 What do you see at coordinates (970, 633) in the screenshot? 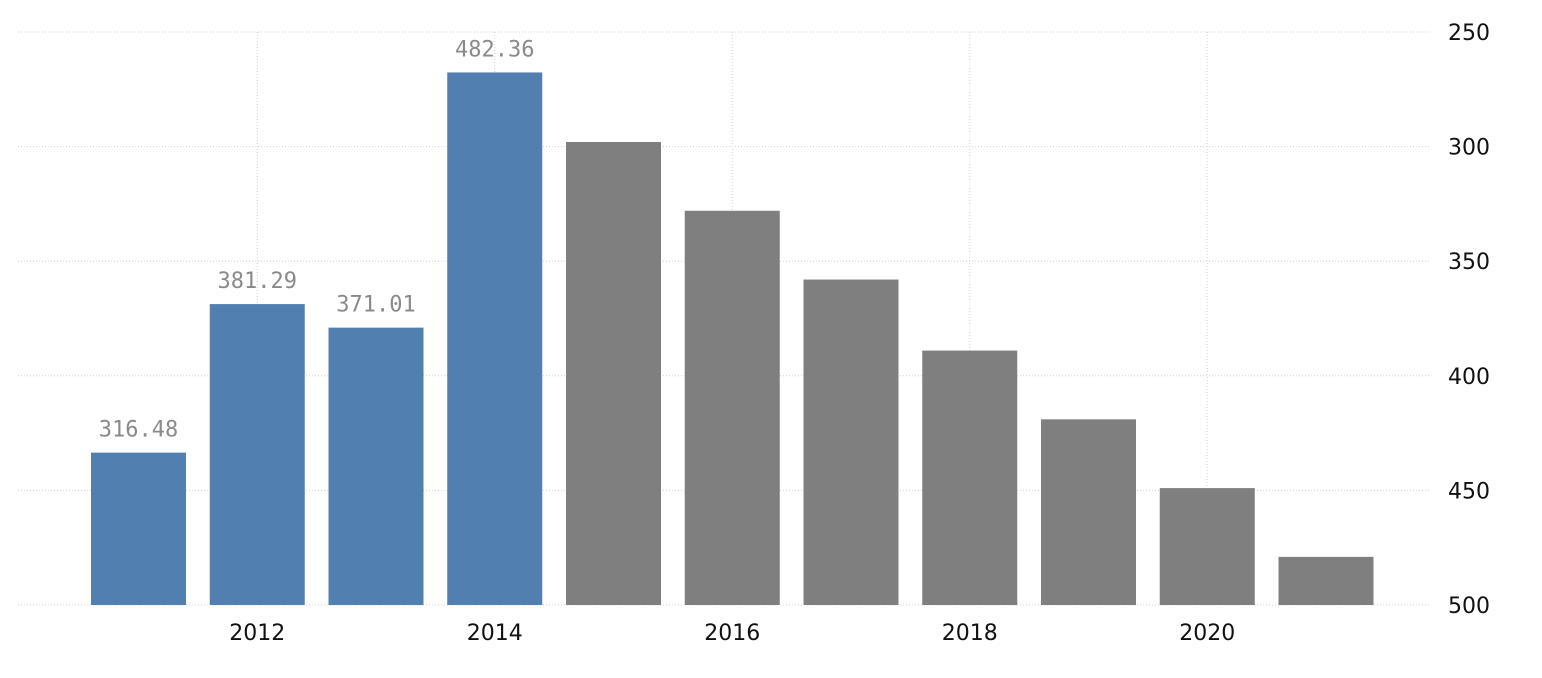
I see `x-tick-label-2018: 2018` at bounding box center [970, 633].